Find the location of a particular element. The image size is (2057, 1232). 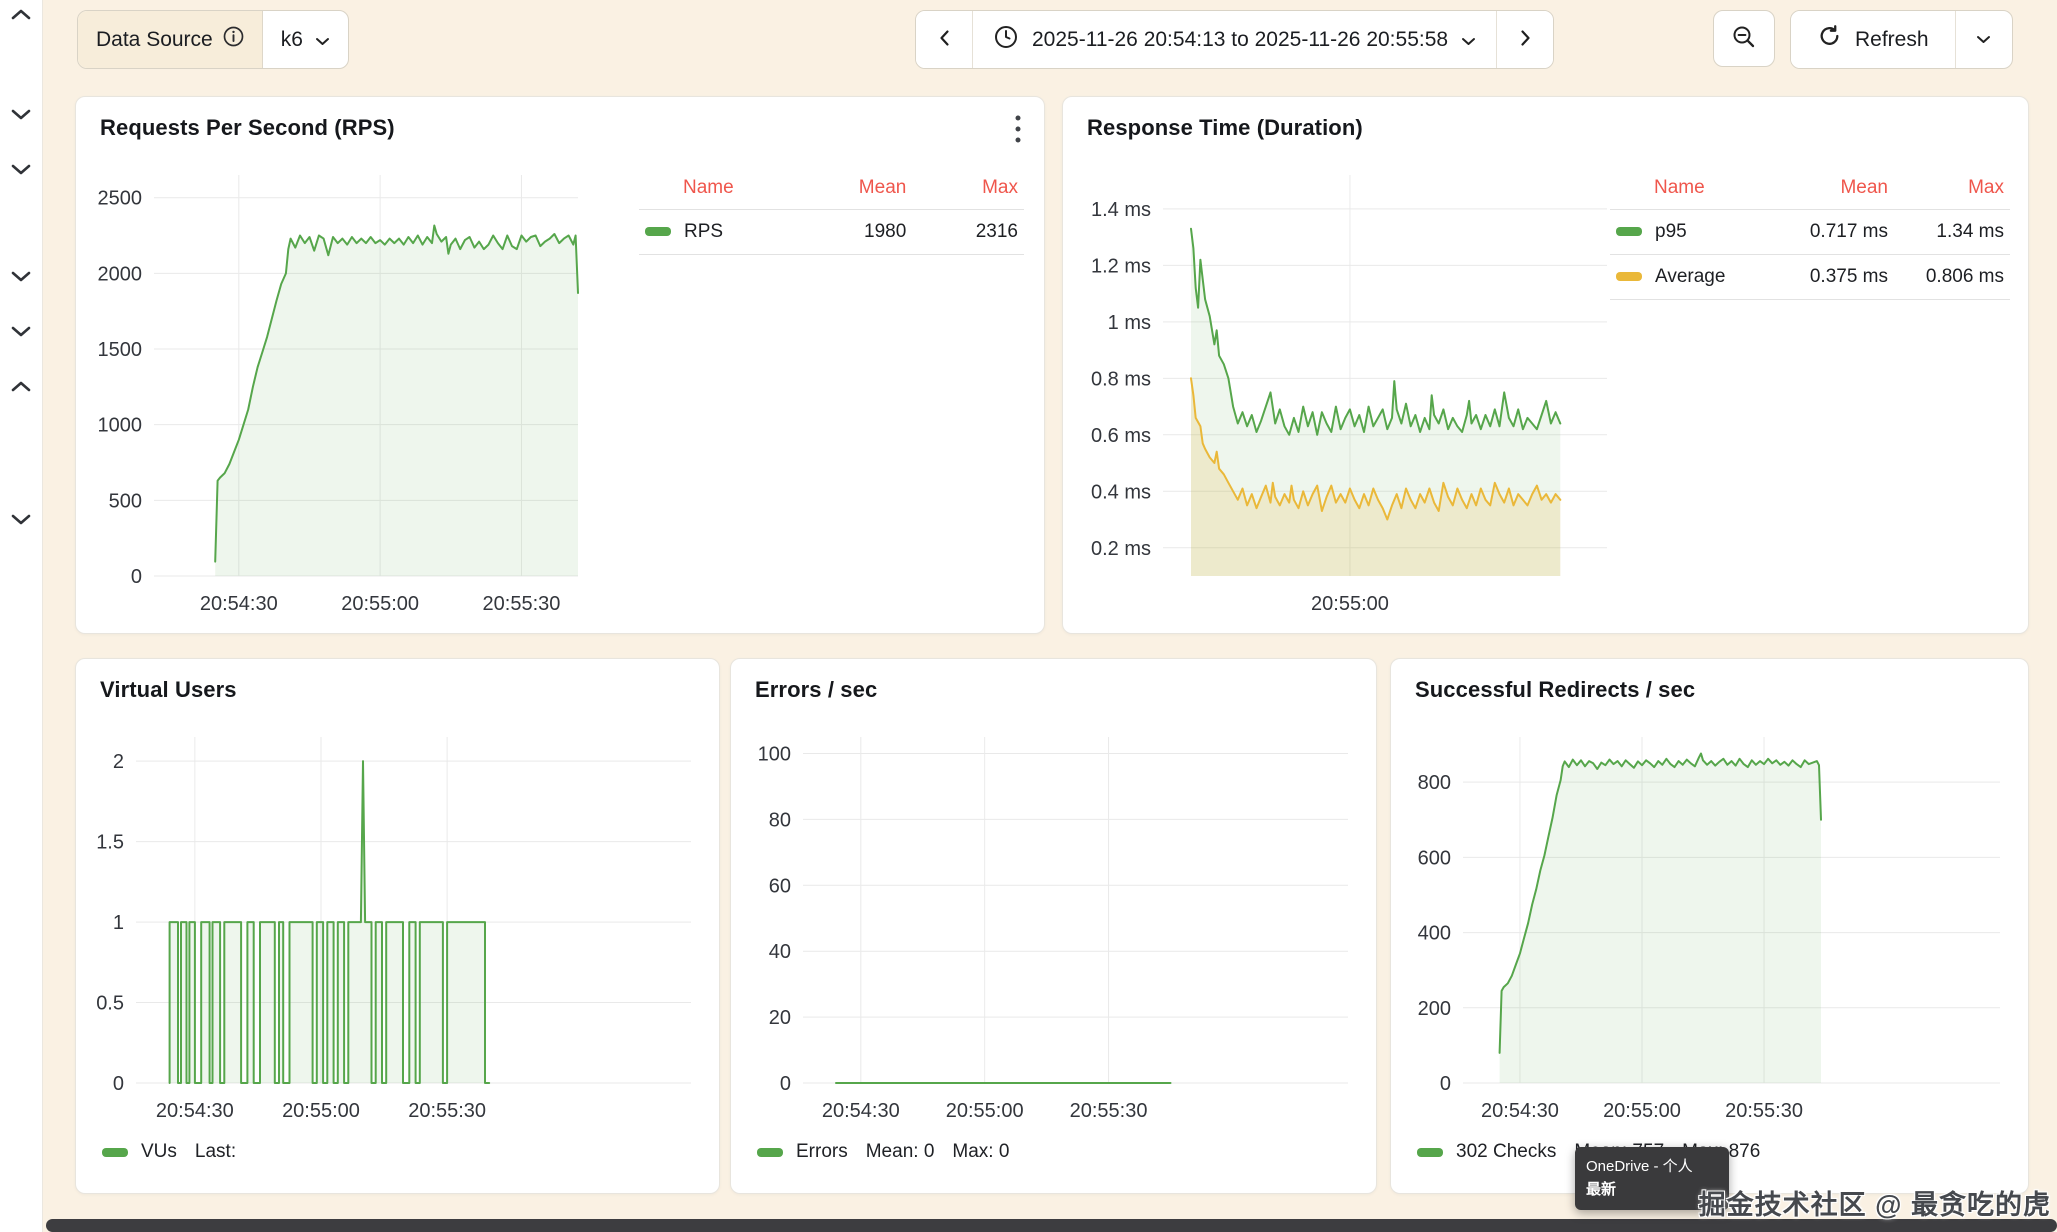

time-shift-forward-button is located at coordinates (1525, 39).